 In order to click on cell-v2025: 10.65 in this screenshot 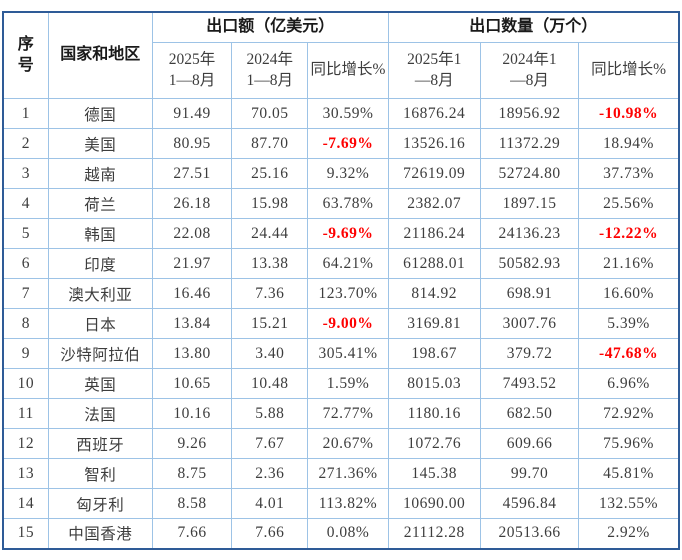, I will do `click(192, 383)`.